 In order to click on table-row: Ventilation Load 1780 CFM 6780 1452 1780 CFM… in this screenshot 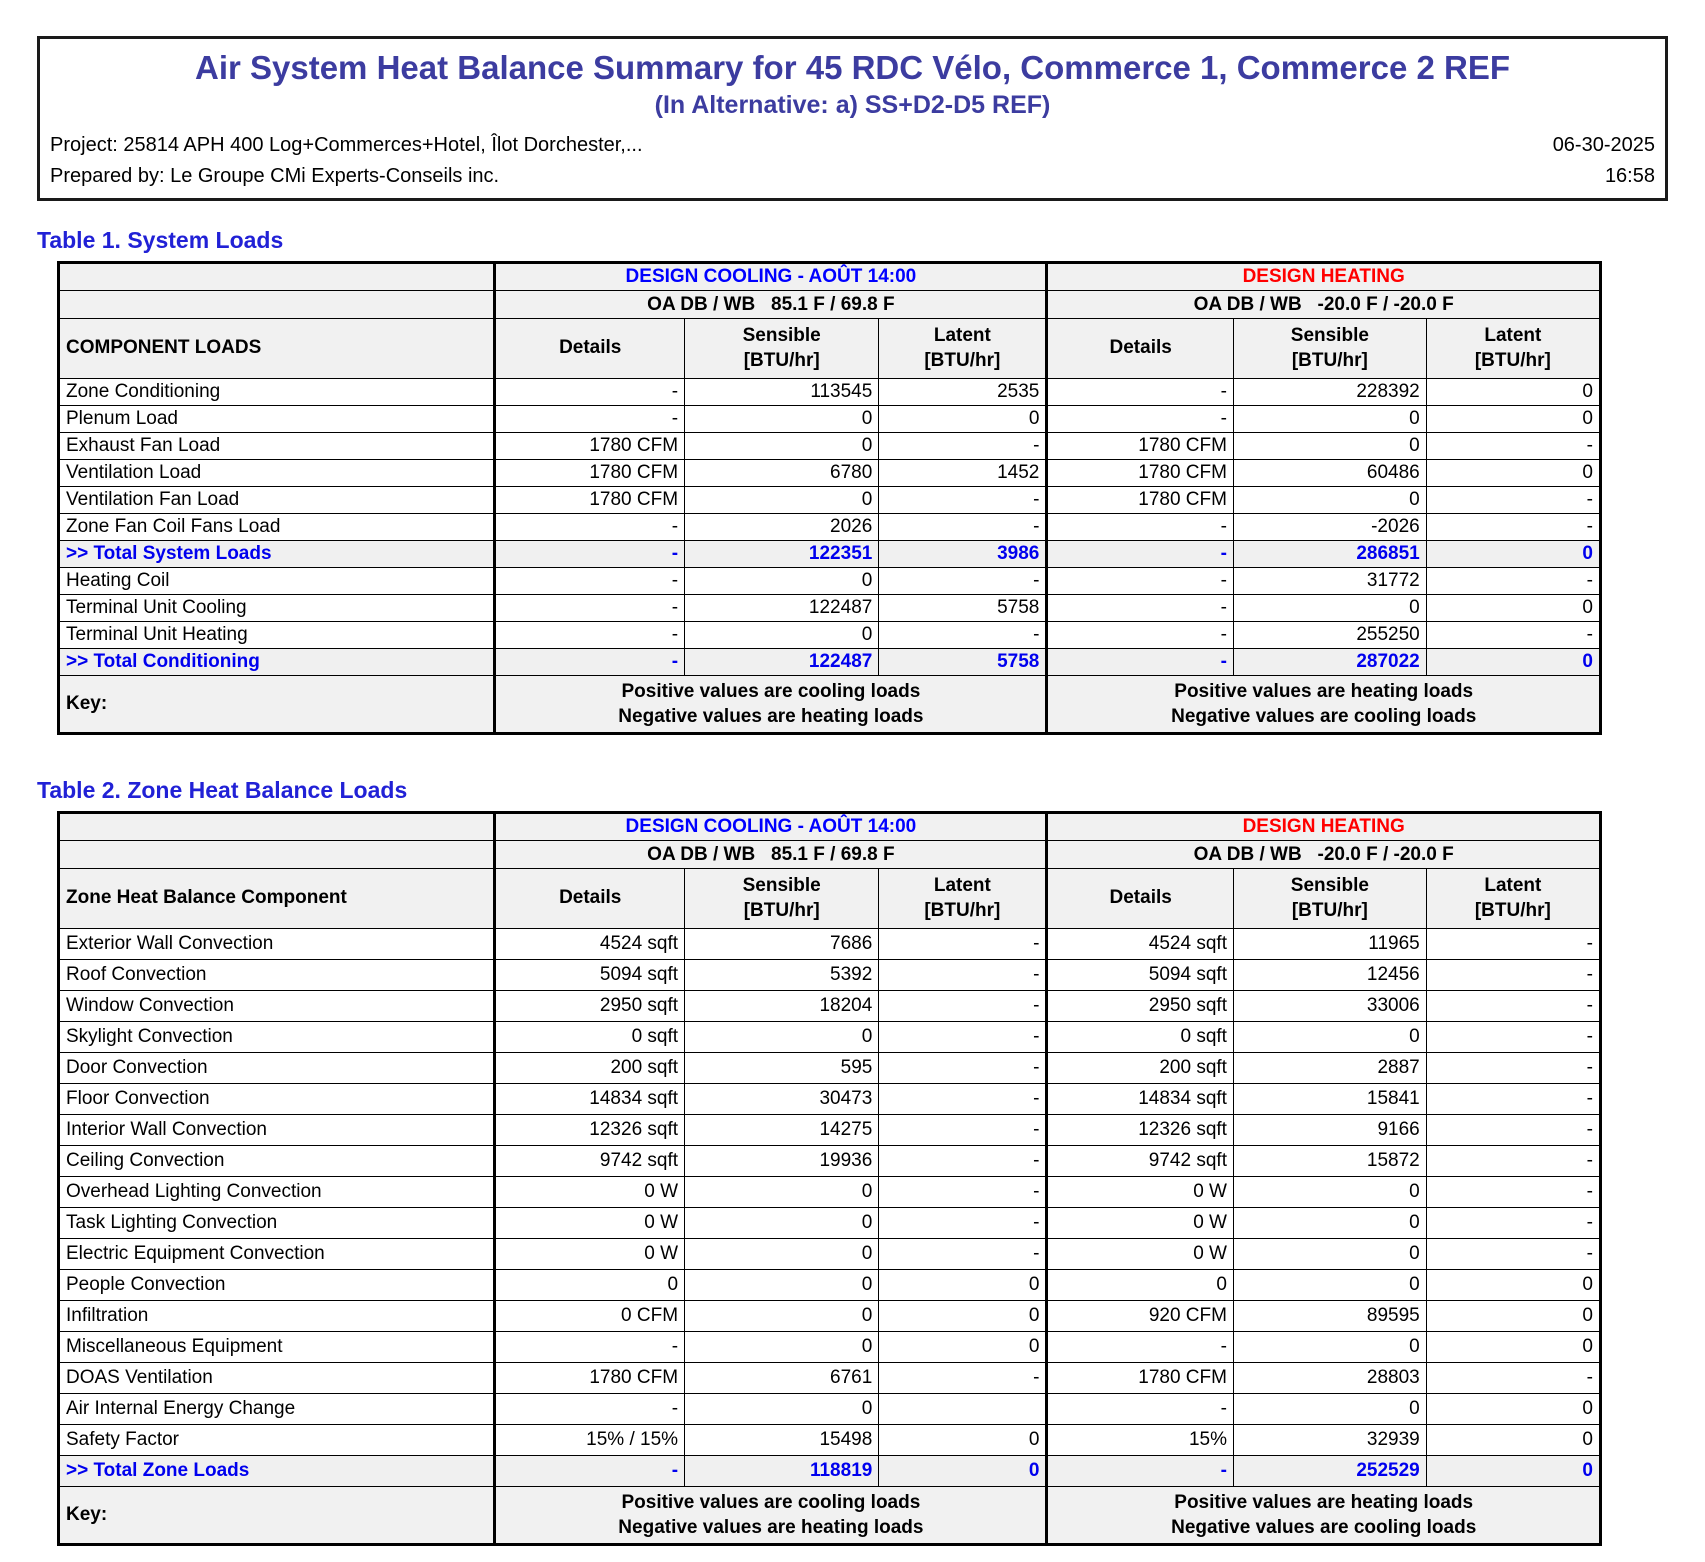, I will do `click(829, 473)`.